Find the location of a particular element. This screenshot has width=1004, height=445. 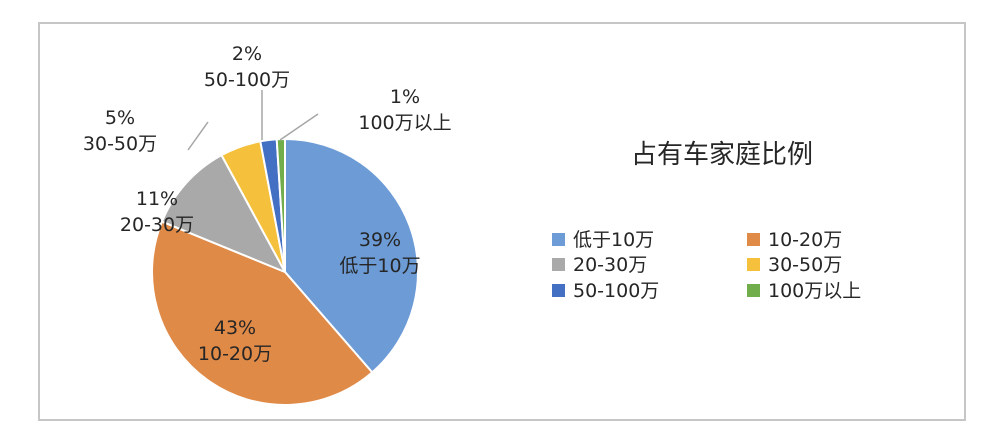

legend-label-1: 10-20万 is located at coordinates (805, 240).